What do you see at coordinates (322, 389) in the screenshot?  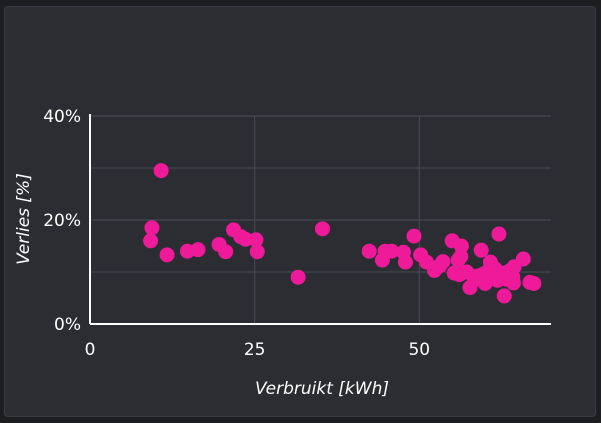 I see `x-axis-title: Verbruikt [kWh]` at bounding box center [322, 389].